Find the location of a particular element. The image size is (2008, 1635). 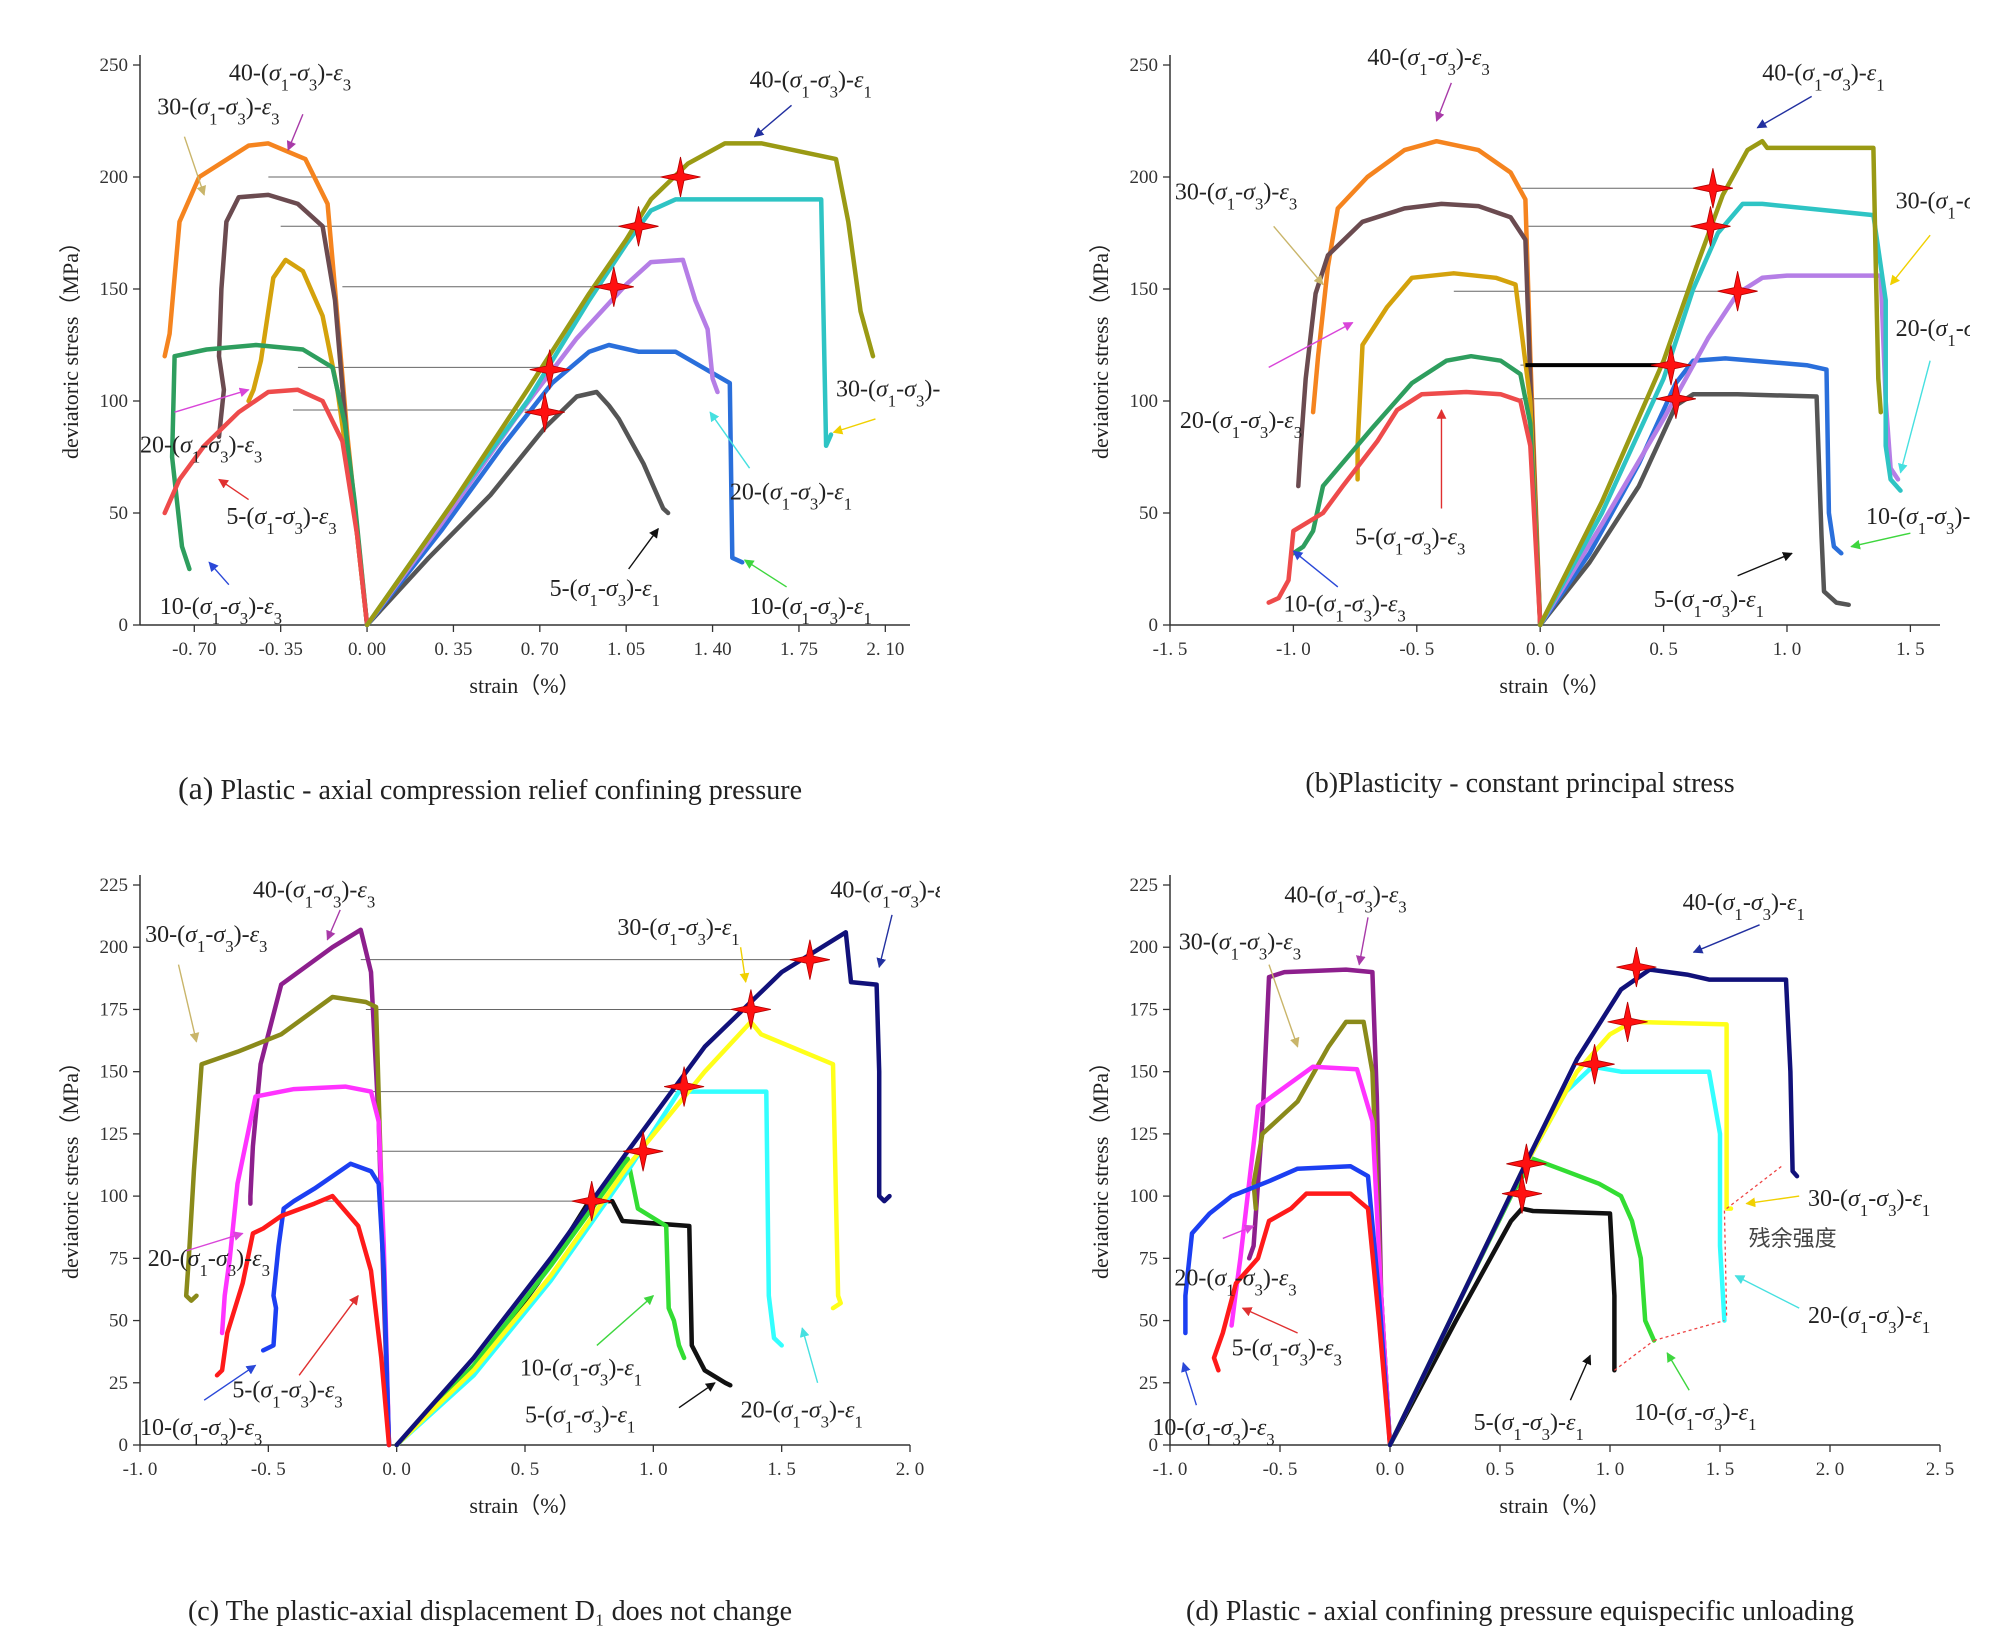

chart-c-y-tick-label: 75 is located at coordinates (118, 1258).